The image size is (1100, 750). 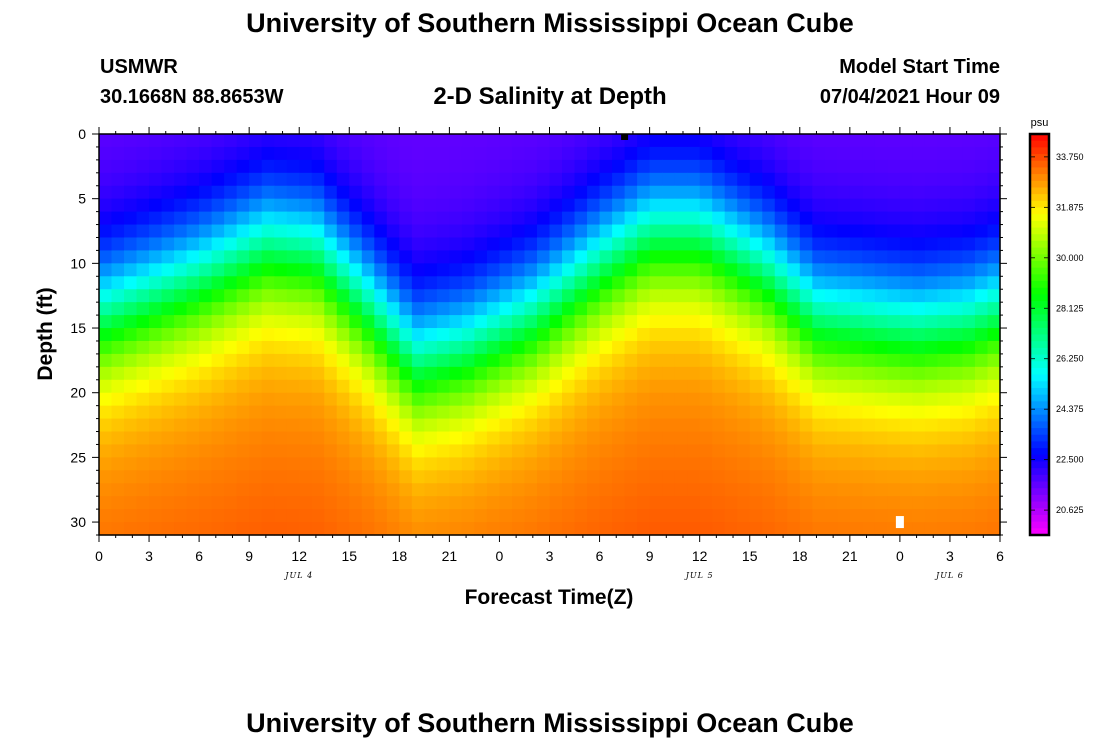 I want to click on model-start-label: Model Start Time, so click(x=919, y=67).